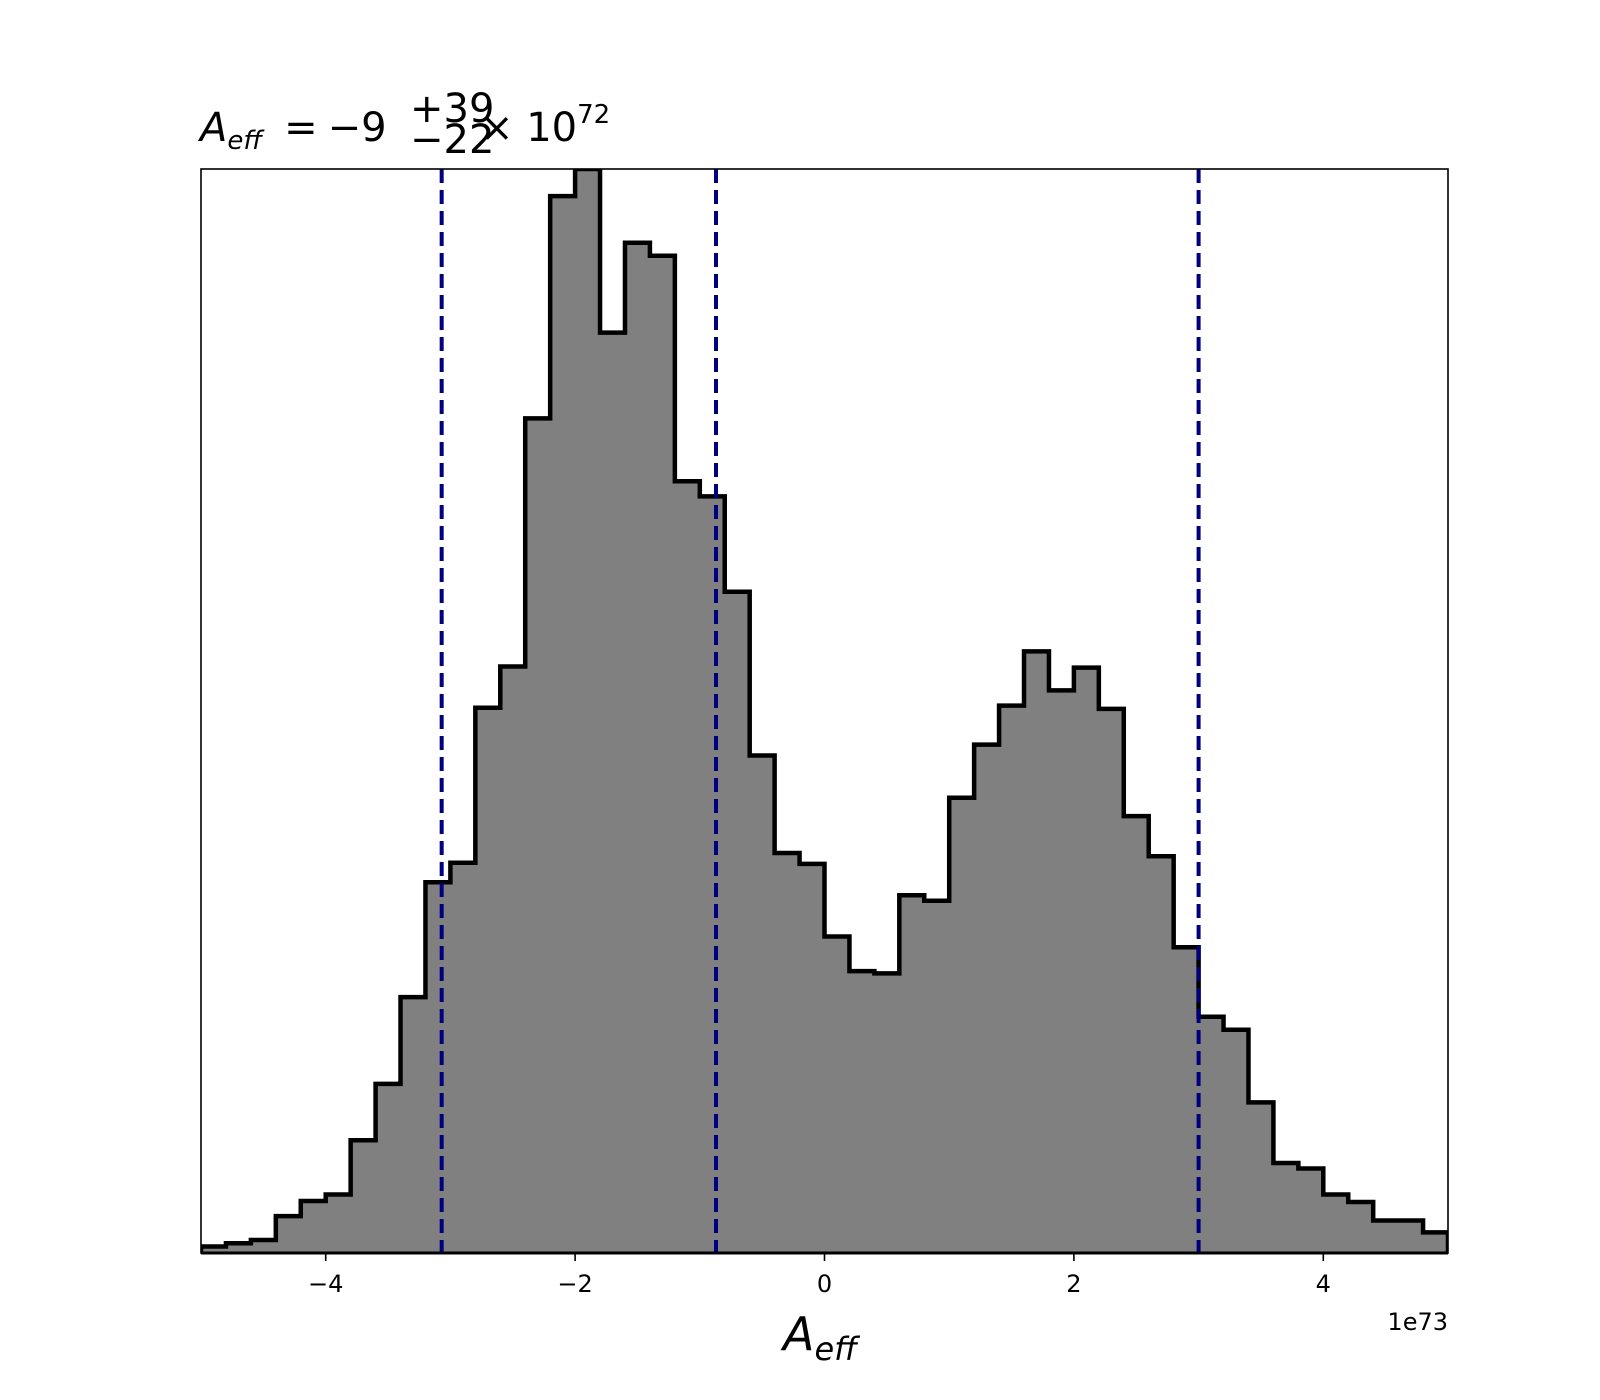  Describe the element at coordinates (528, 128) in the screenshot. I see `title-times-ten: × 10` at that location.